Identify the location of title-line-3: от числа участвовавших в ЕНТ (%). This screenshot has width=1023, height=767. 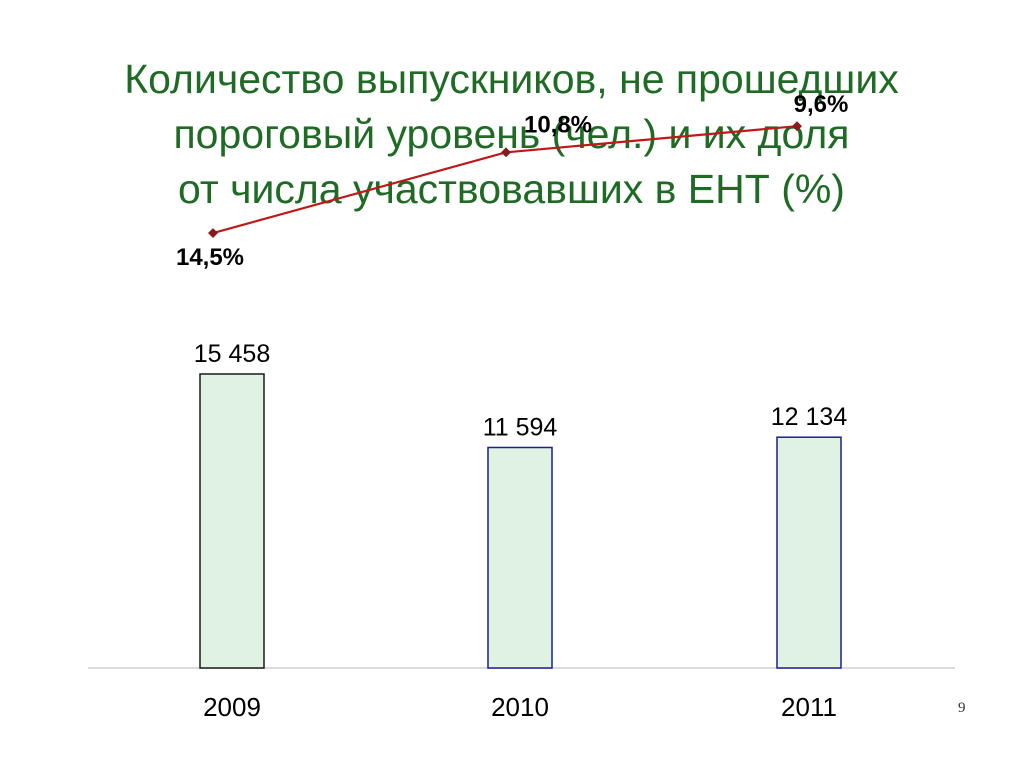
(511, 189).